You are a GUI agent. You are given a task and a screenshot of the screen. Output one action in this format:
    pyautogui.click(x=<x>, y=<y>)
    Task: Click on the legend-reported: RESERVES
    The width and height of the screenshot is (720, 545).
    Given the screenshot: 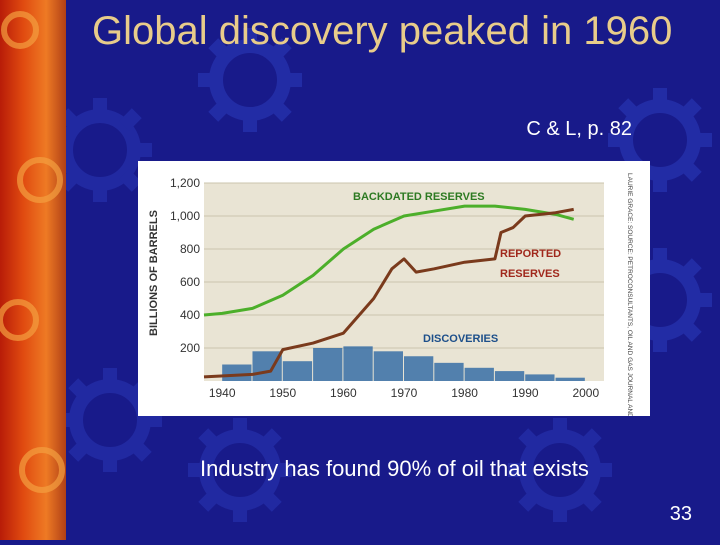 What is the action you would take?
    pyautogui.click(x=530, y=274)
    